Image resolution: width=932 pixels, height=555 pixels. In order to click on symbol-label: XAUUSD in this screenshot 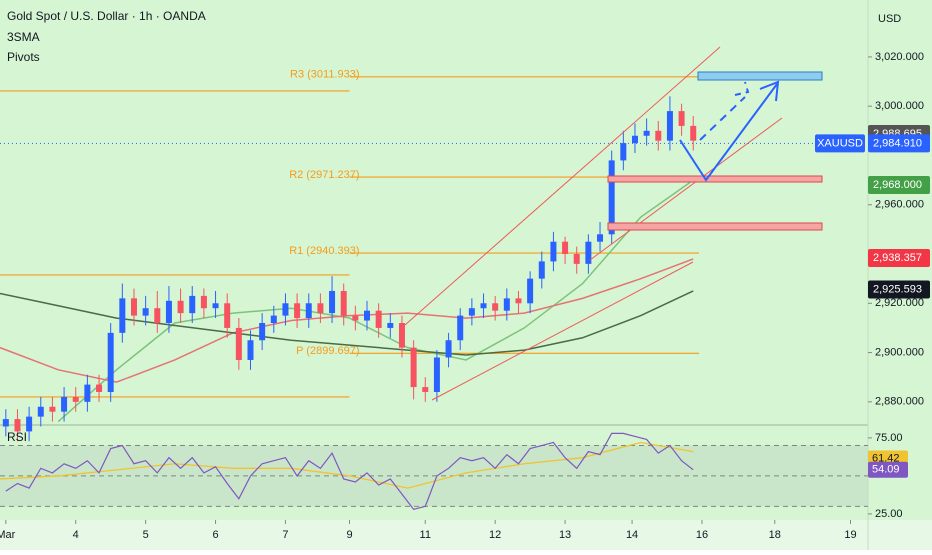, I will do `click(840, 143)`.